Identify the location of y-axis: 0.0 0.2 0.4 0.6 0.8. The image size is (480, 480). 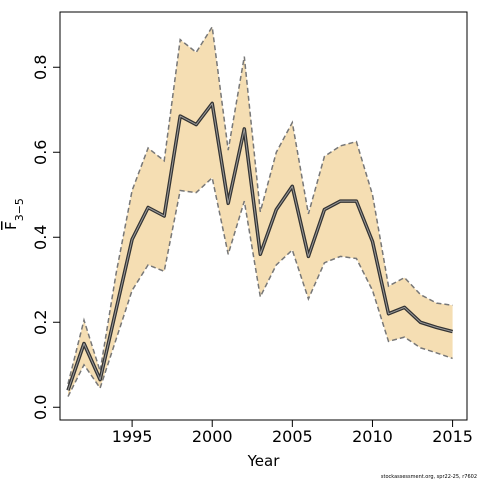
(45, 237).